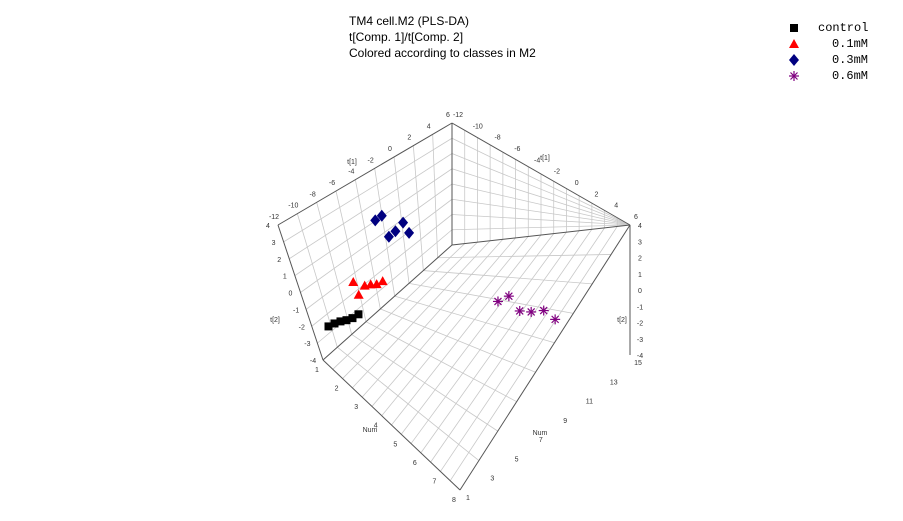 The image size is (903, 521). I want to click on tick-label-y2: -6, so click(517, 149).